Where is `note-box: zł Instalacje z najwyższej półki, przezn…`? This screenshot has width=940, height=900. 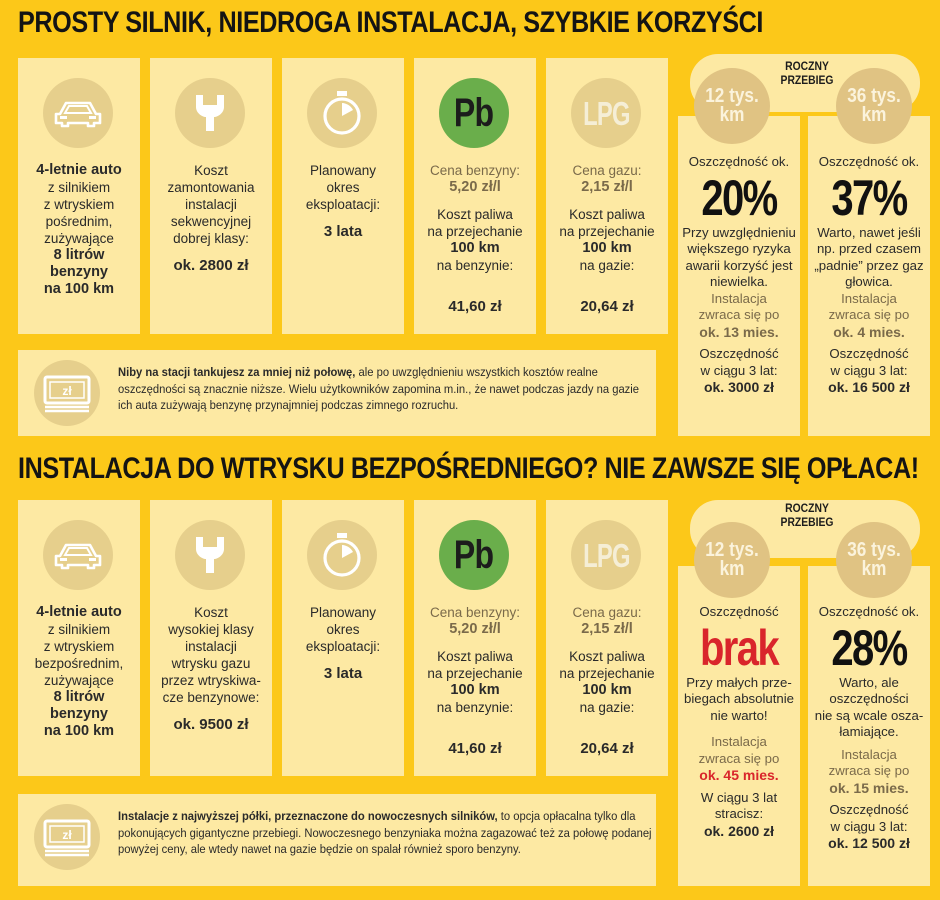
note-box: zł Instalacje z najwyższej półki, przezn… is located at coordinates (337, 840).